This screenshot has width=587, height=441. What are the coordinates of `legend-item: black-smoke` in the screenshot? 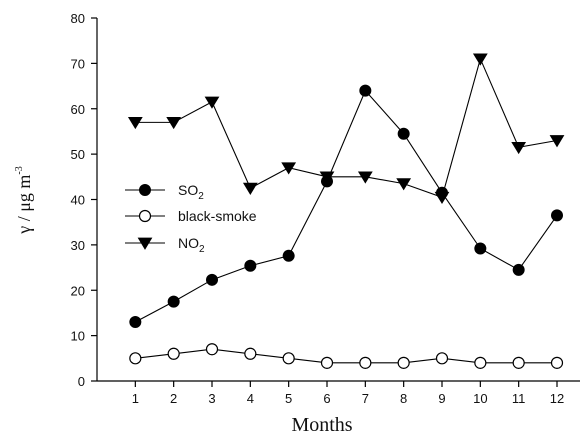 It's located at (191, 216).